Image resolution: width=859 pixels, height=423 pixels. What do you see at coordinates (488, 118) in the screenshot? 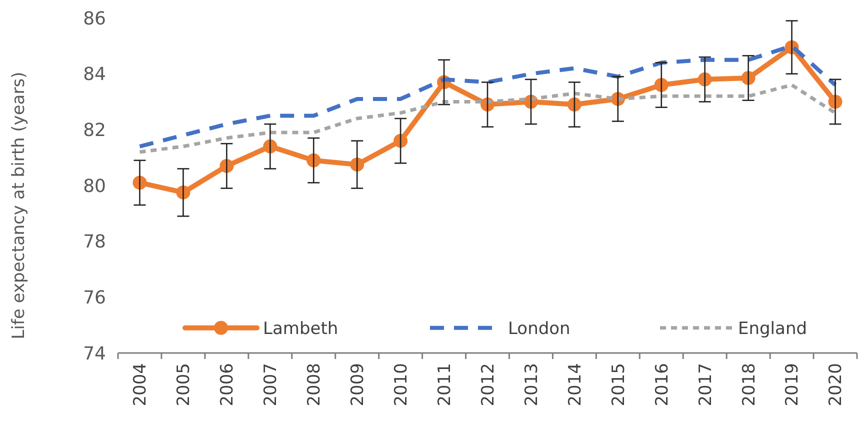
I see `line-series` at bounding box center [488, 118].